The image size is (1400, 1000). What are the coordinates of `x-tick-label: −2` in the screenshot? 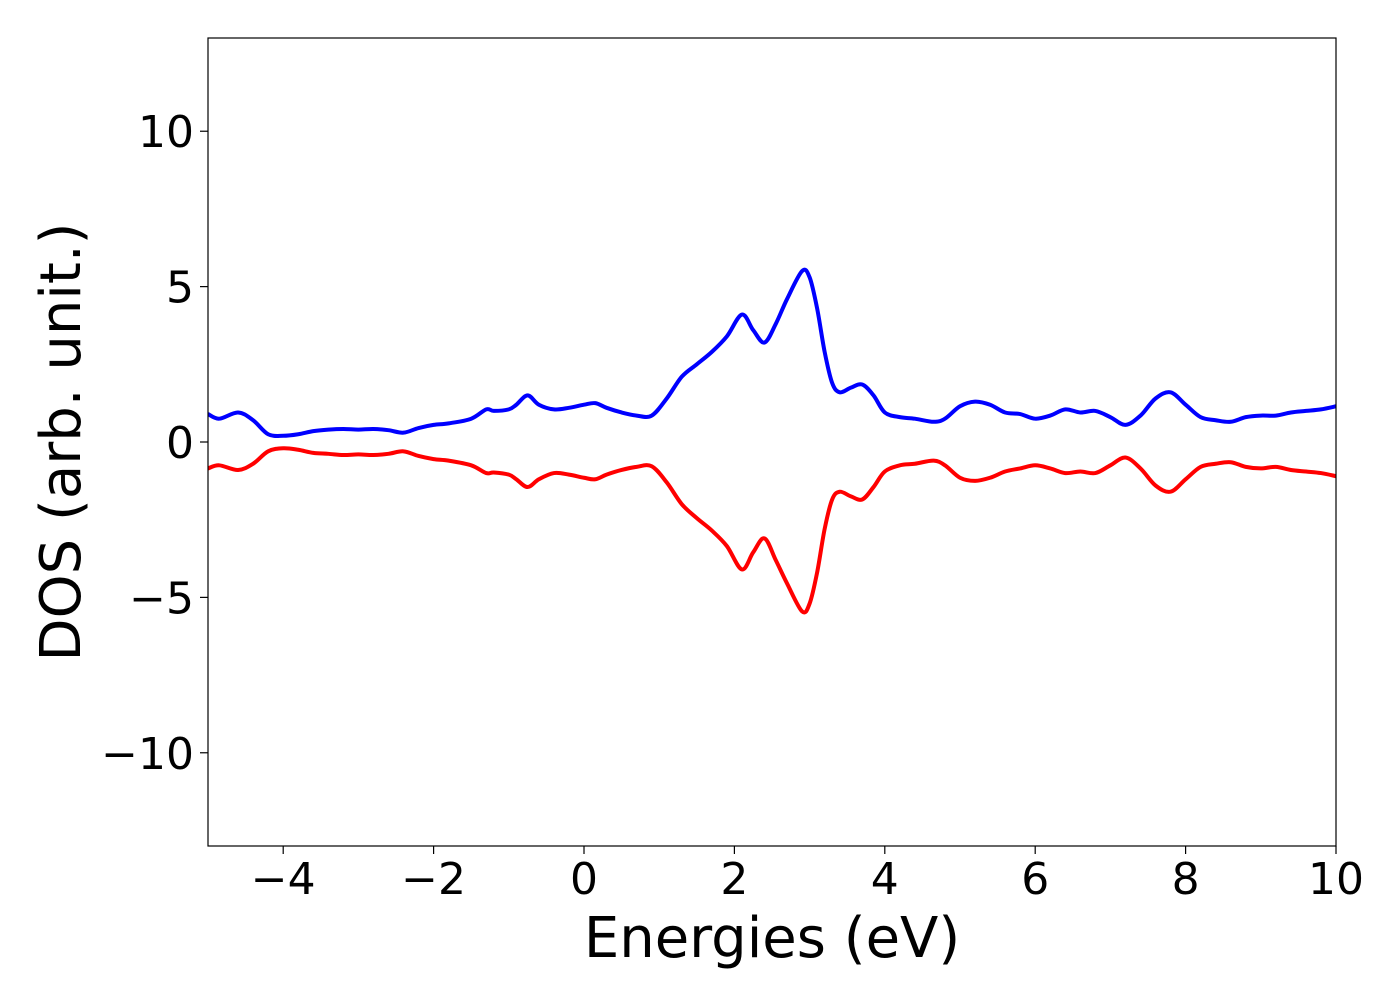 It's located at (433, 879).